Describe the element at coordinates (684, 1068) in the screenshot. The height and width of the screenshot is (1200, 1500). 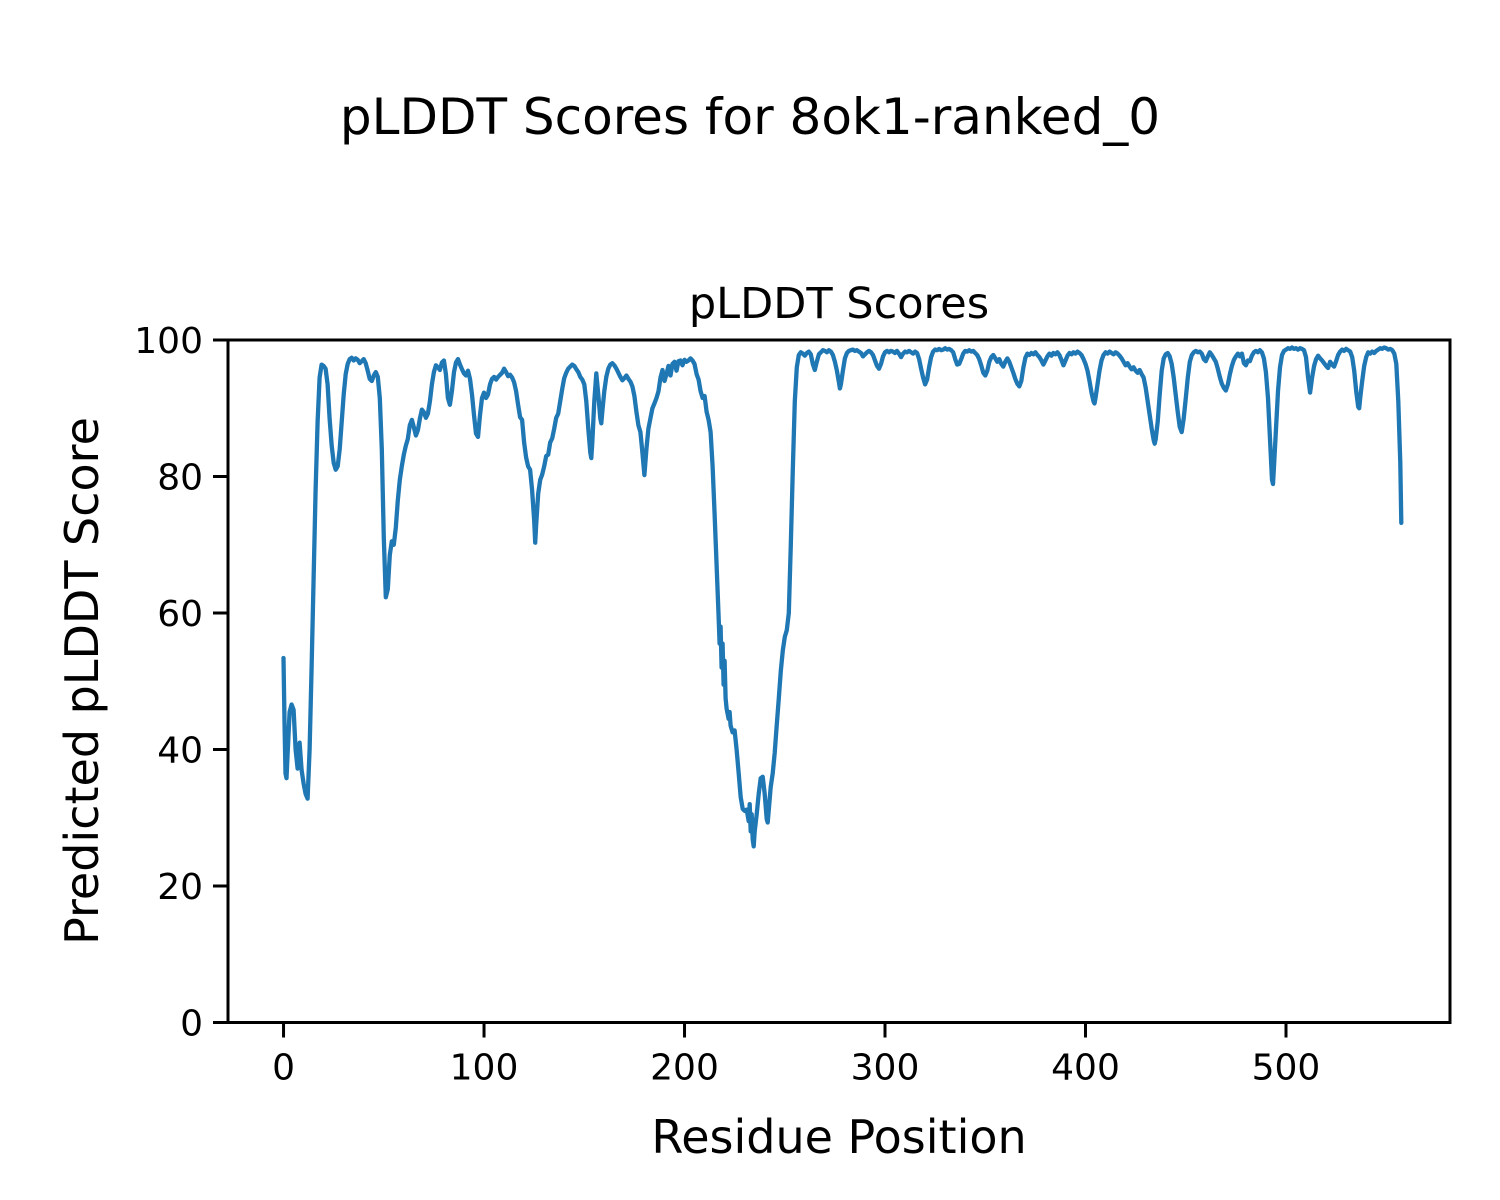
I see `x-tick-label-200: 200` at that location.